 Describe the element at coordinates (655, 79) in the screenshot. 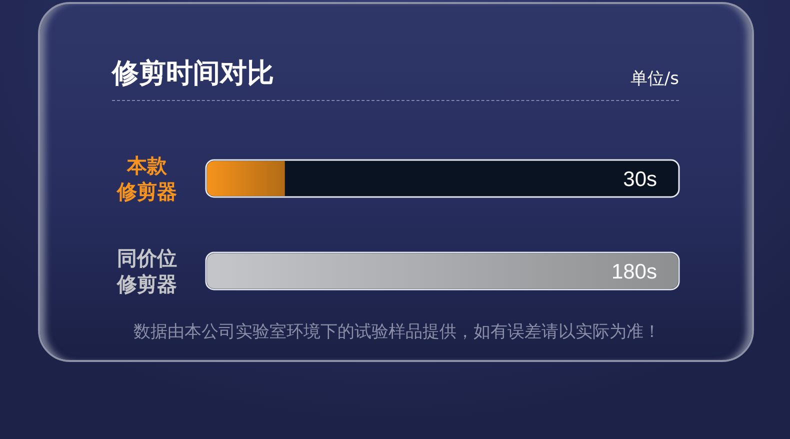

I see `text: 单位/s` at that location.